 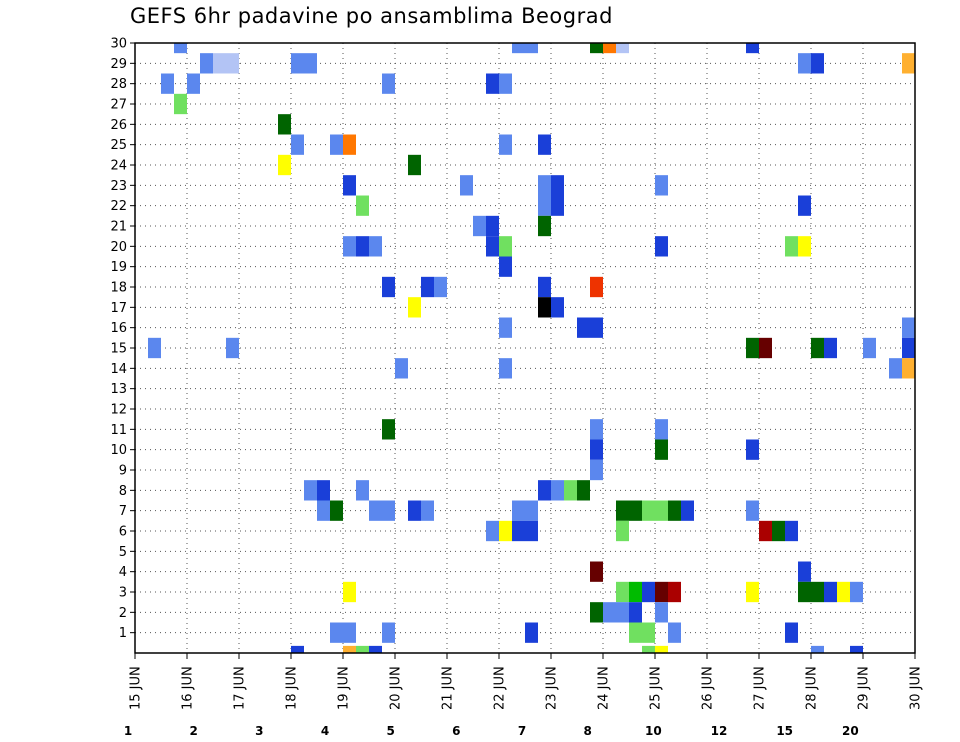 What do you see at coordinates (118, 410) in the screenshot?
I see `y-tick-label: 12` at bounding box center [118, 410].